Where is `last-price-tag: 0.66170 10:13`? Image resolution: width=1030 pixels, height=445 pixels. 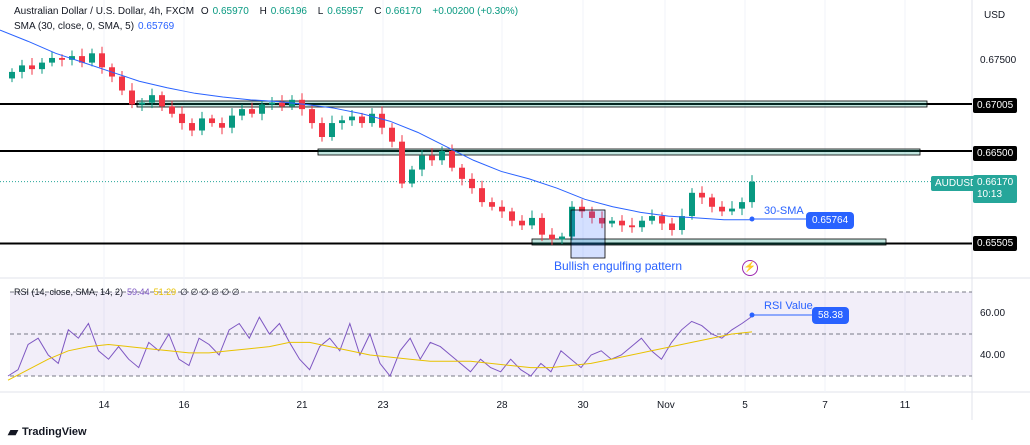
last-price-tag: 0.66170 10:13 is located at coordinates (995, 189).